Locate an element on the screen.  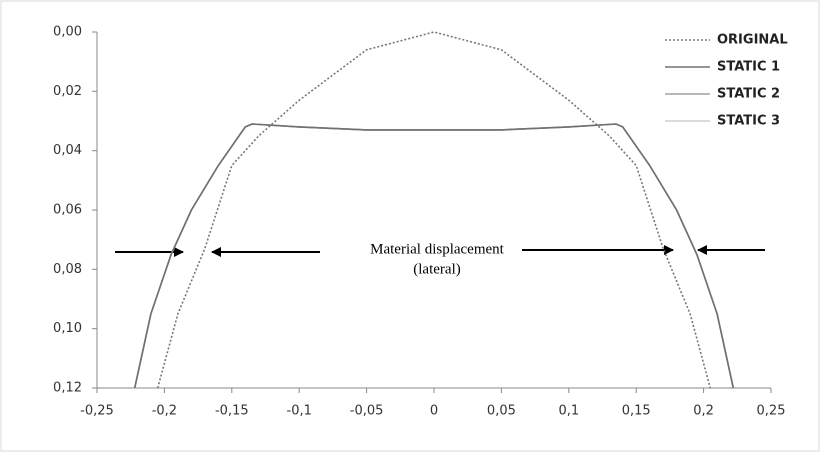
legend-label: STATIC 3 is located at coordinates (748, 121).